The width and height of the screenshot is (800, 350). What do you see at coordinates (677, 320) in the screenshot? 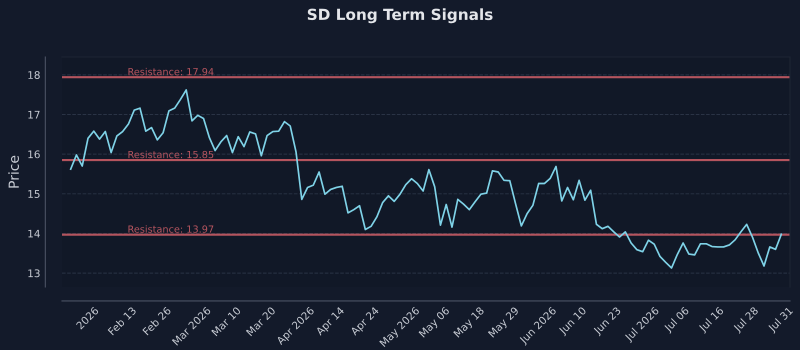
I see `x-tick-label: Jul 06` at bounding box center [677, 320].